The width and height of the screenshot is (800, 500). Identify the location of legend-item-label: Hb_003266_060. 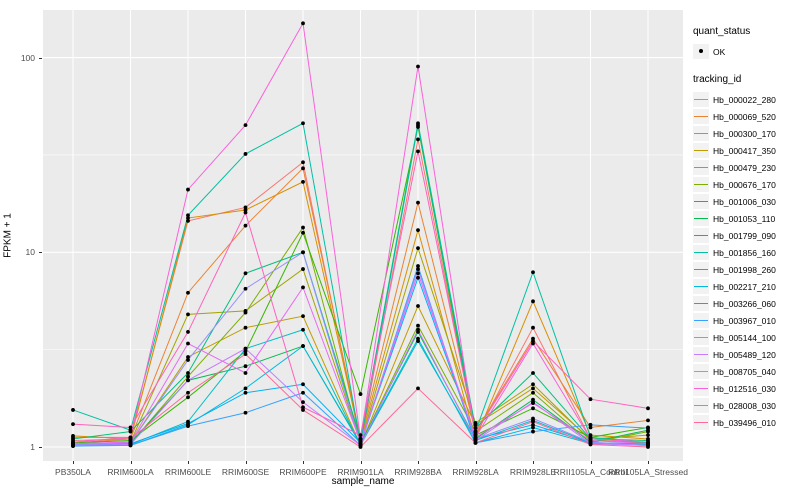
(744, 303).